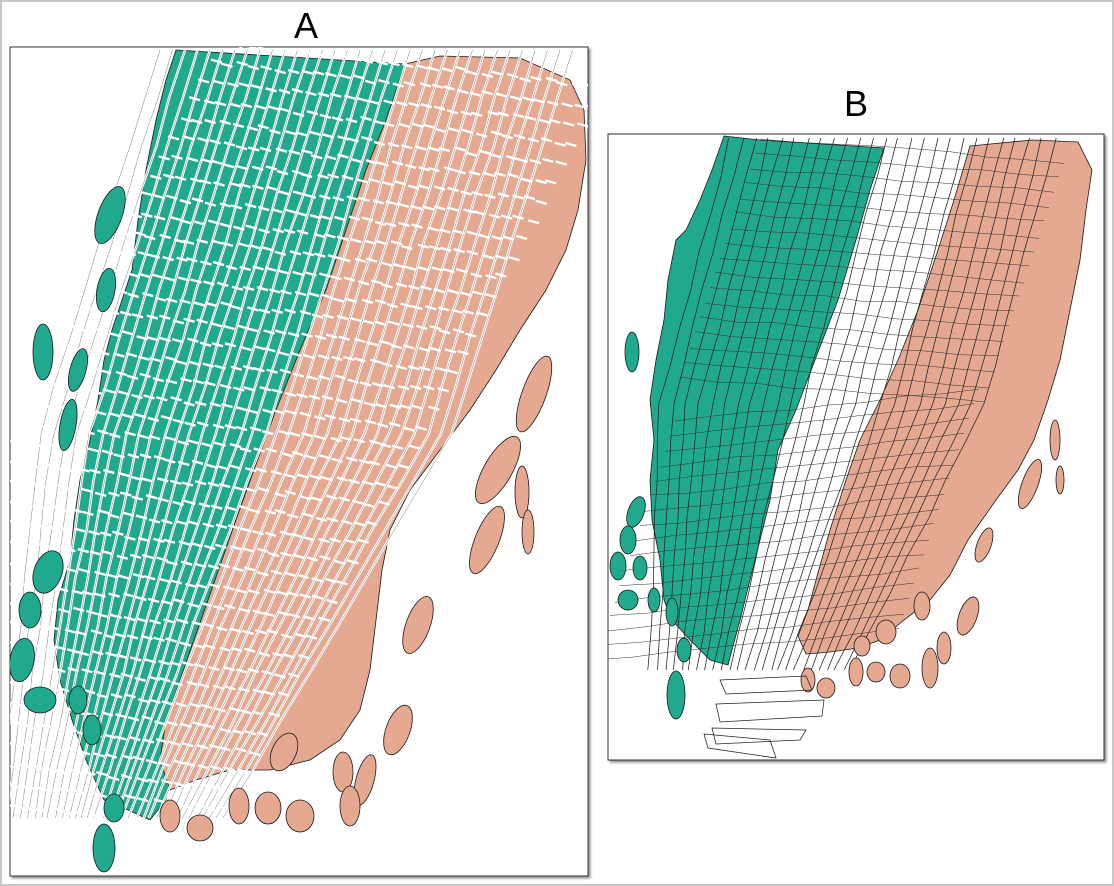  I want to click on panel-b-label: B, so click(855, 103).